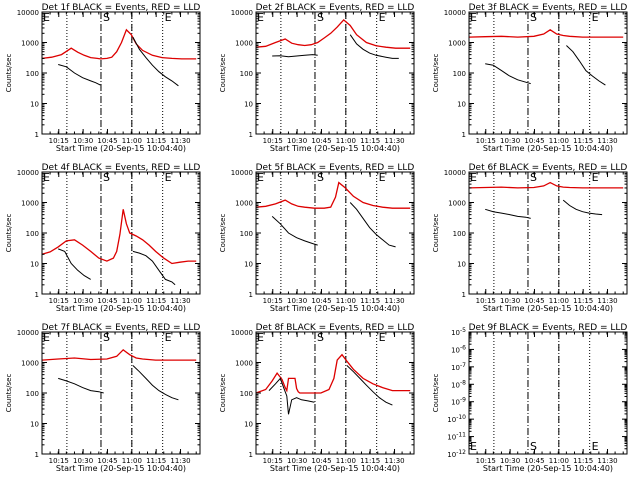 This screenshot has height=480, width=640. What do you see at coordinates (335, 168) in the screenshot?
I see `chart-title: Det 5f BLACK = Events, RED = LLD` at bounding box center [335, 168].